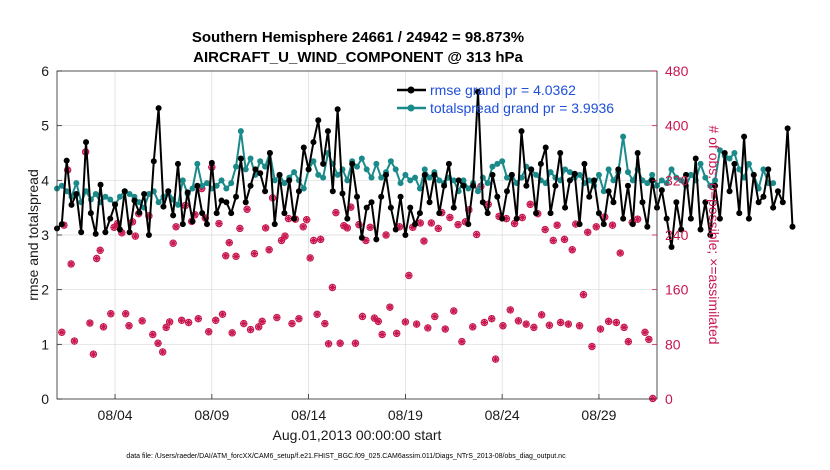 This screenshot has height=470, width=830. What do you see at coordinates (669, 399) in the screenshot?
I see `y-right-tick-label: 0` at bounding box center [669, 399].